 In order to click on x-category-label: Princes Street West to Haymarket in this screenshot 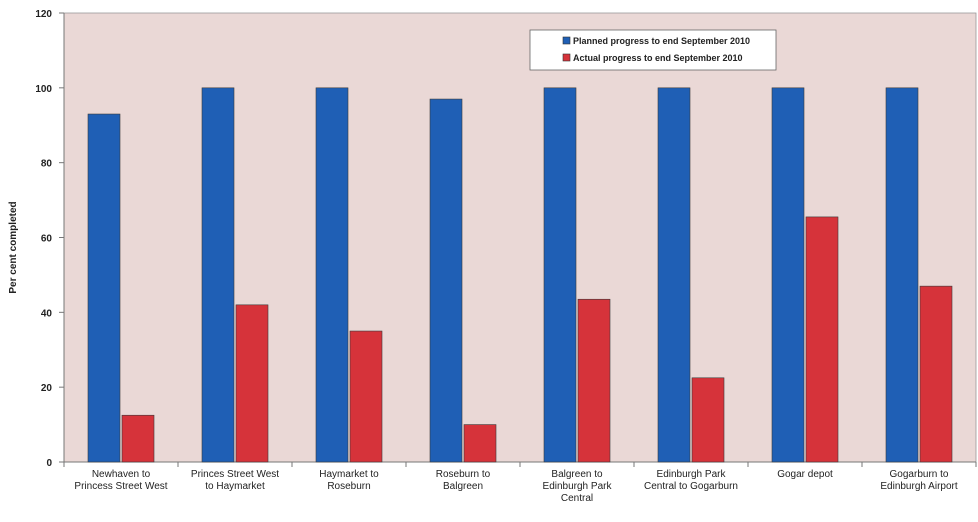, I will do `click(235, 480)`.